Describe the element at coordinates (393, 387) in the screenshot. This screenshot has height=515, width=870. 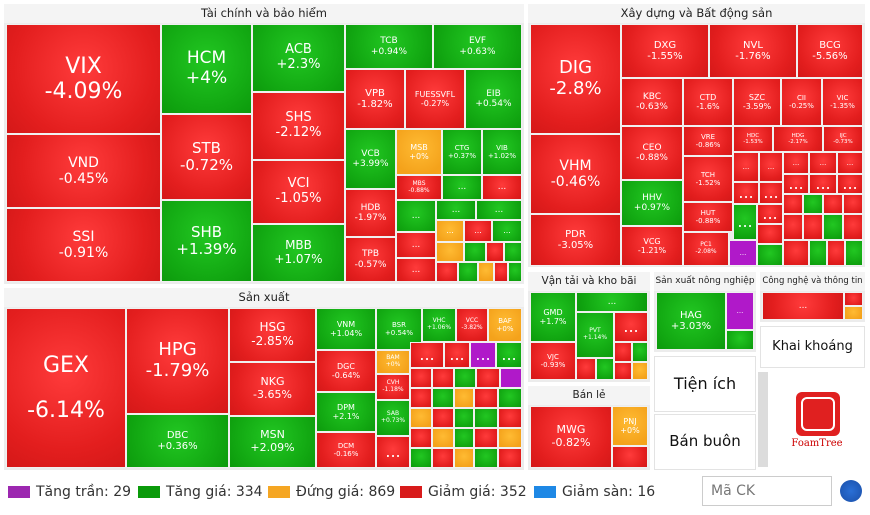
I see `tile-CVH: CVH -1.18%` at that location.